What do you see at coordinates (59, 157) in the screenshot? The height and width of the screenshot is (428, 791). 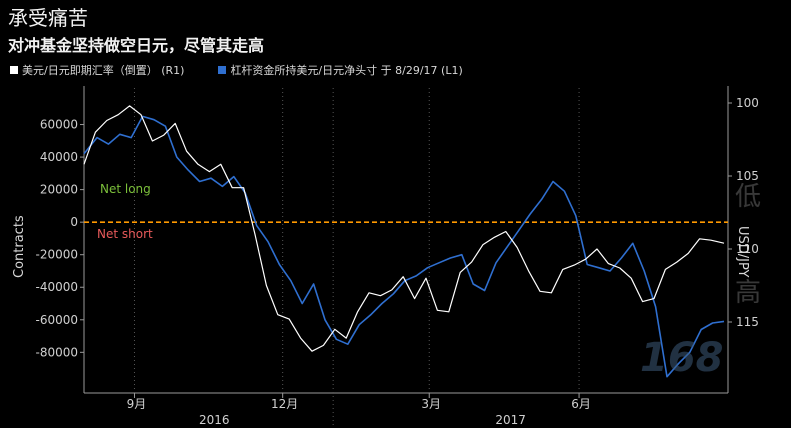 I see `left-tick-label-1: 40000` at bounding box center [59, 157].